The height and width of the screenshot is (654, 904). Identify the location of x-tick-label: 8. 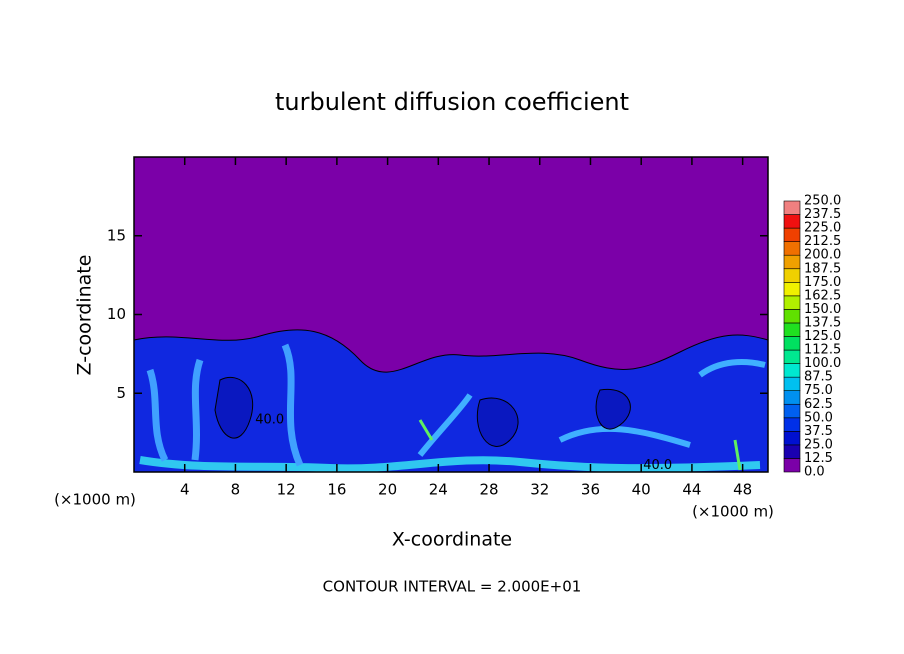
(236, 490).